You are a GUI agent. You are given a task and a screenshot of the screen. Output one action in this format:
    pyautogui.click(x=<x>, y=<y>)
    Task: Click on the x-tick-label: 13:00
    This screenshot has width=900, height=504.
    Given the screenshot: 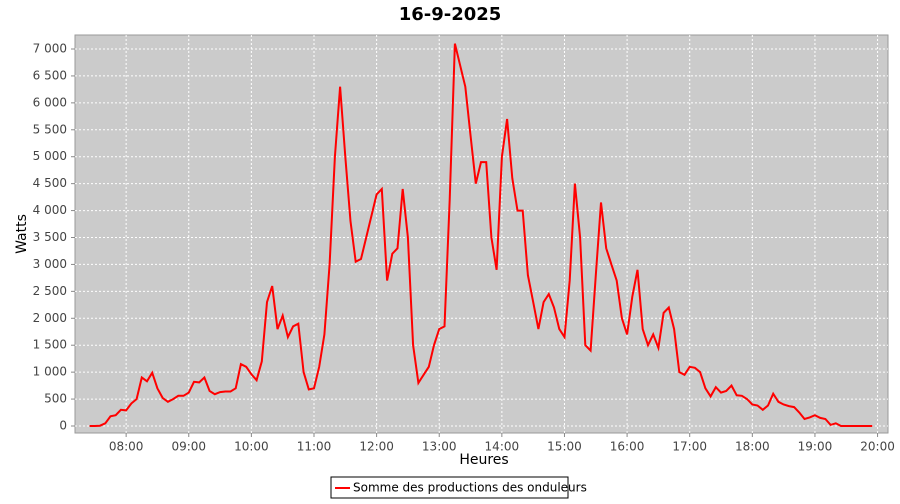 What is the action you would take?
    pyautogui.click(x=439, y=447)
    